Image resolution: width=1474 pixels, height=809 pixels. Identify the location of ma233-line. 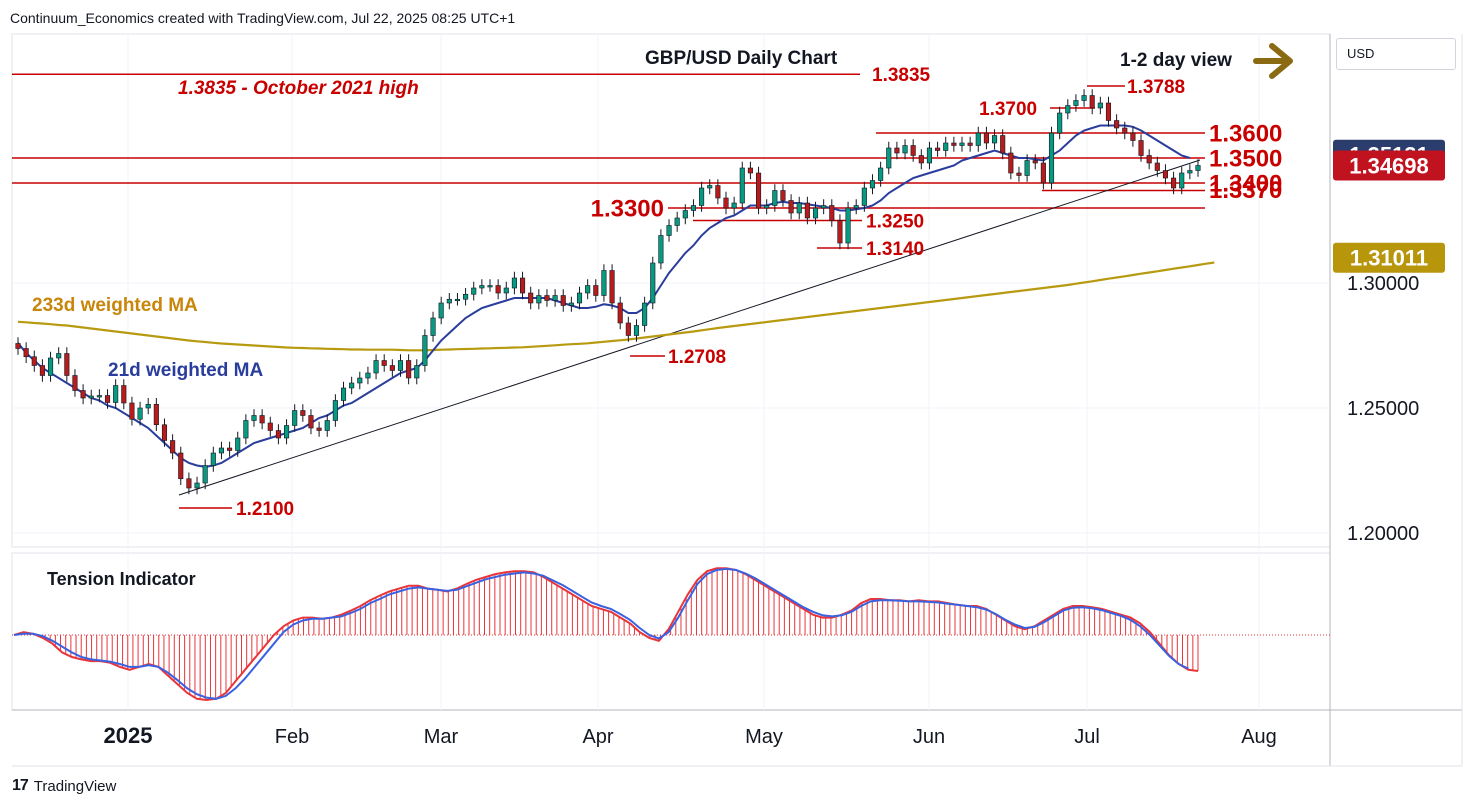
(616, 306).